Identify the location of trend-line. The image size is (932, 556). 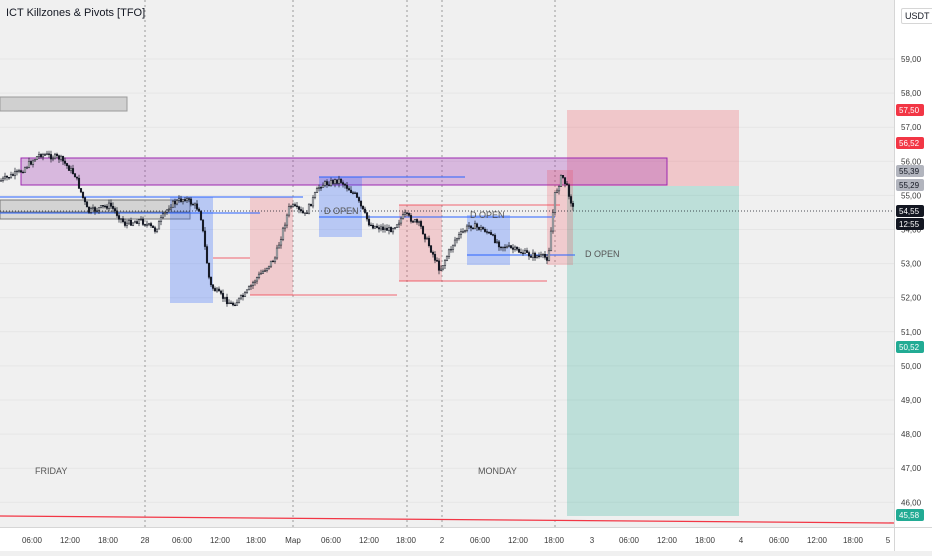
(447, 519).